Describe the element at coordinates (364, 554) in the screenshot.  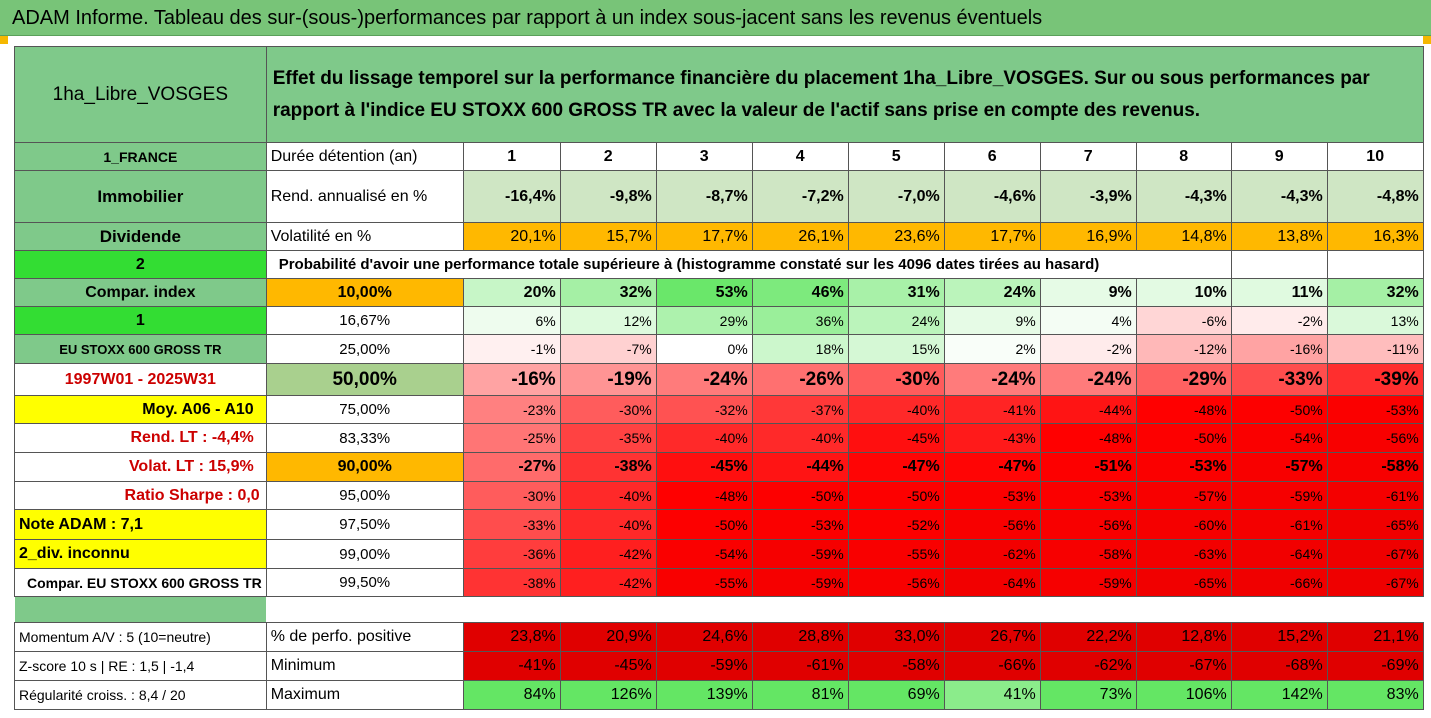
I see `quantile-pct: 99,00%` at that location.